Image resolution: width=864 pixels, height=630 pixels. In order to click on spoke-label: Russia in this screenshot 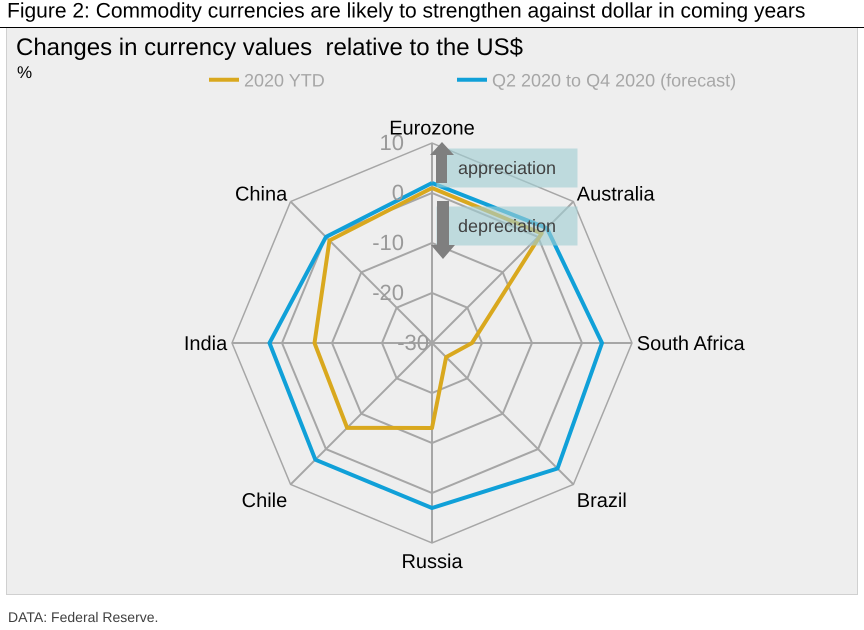, I will do `click(432, 561)`.